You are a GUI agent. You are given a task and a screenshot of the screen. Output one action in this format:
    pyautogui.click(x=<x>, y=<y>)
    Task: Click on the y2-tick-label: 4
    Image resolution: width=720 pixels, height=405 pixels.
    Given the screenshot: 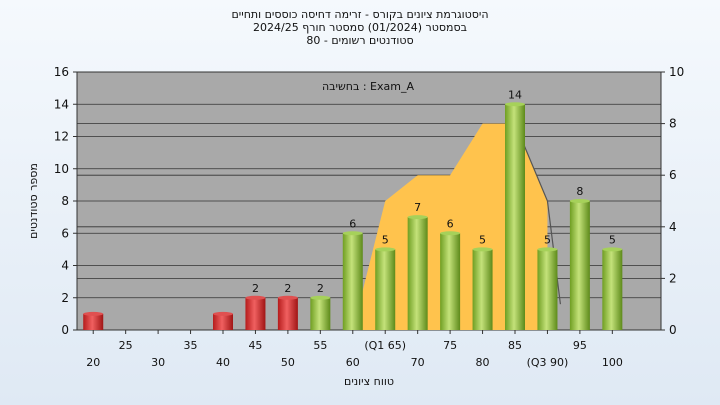 What is the action you would take?
    pyautogui.click(x=673, y=227)
    